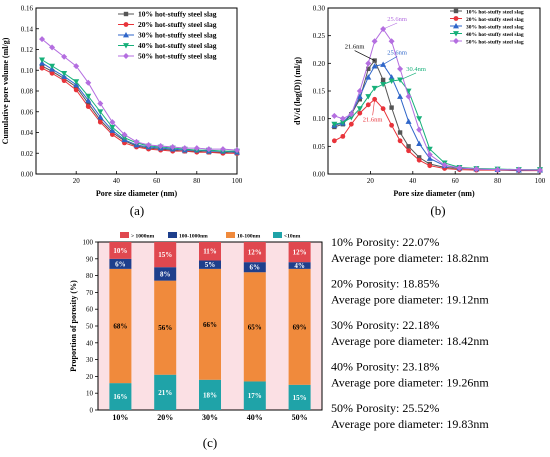  What do you see at coordinates (385, 408) in the screenshot?
I see `porosity-text: 50% Porosity: 25.52%` at bounding box center [385, 408].